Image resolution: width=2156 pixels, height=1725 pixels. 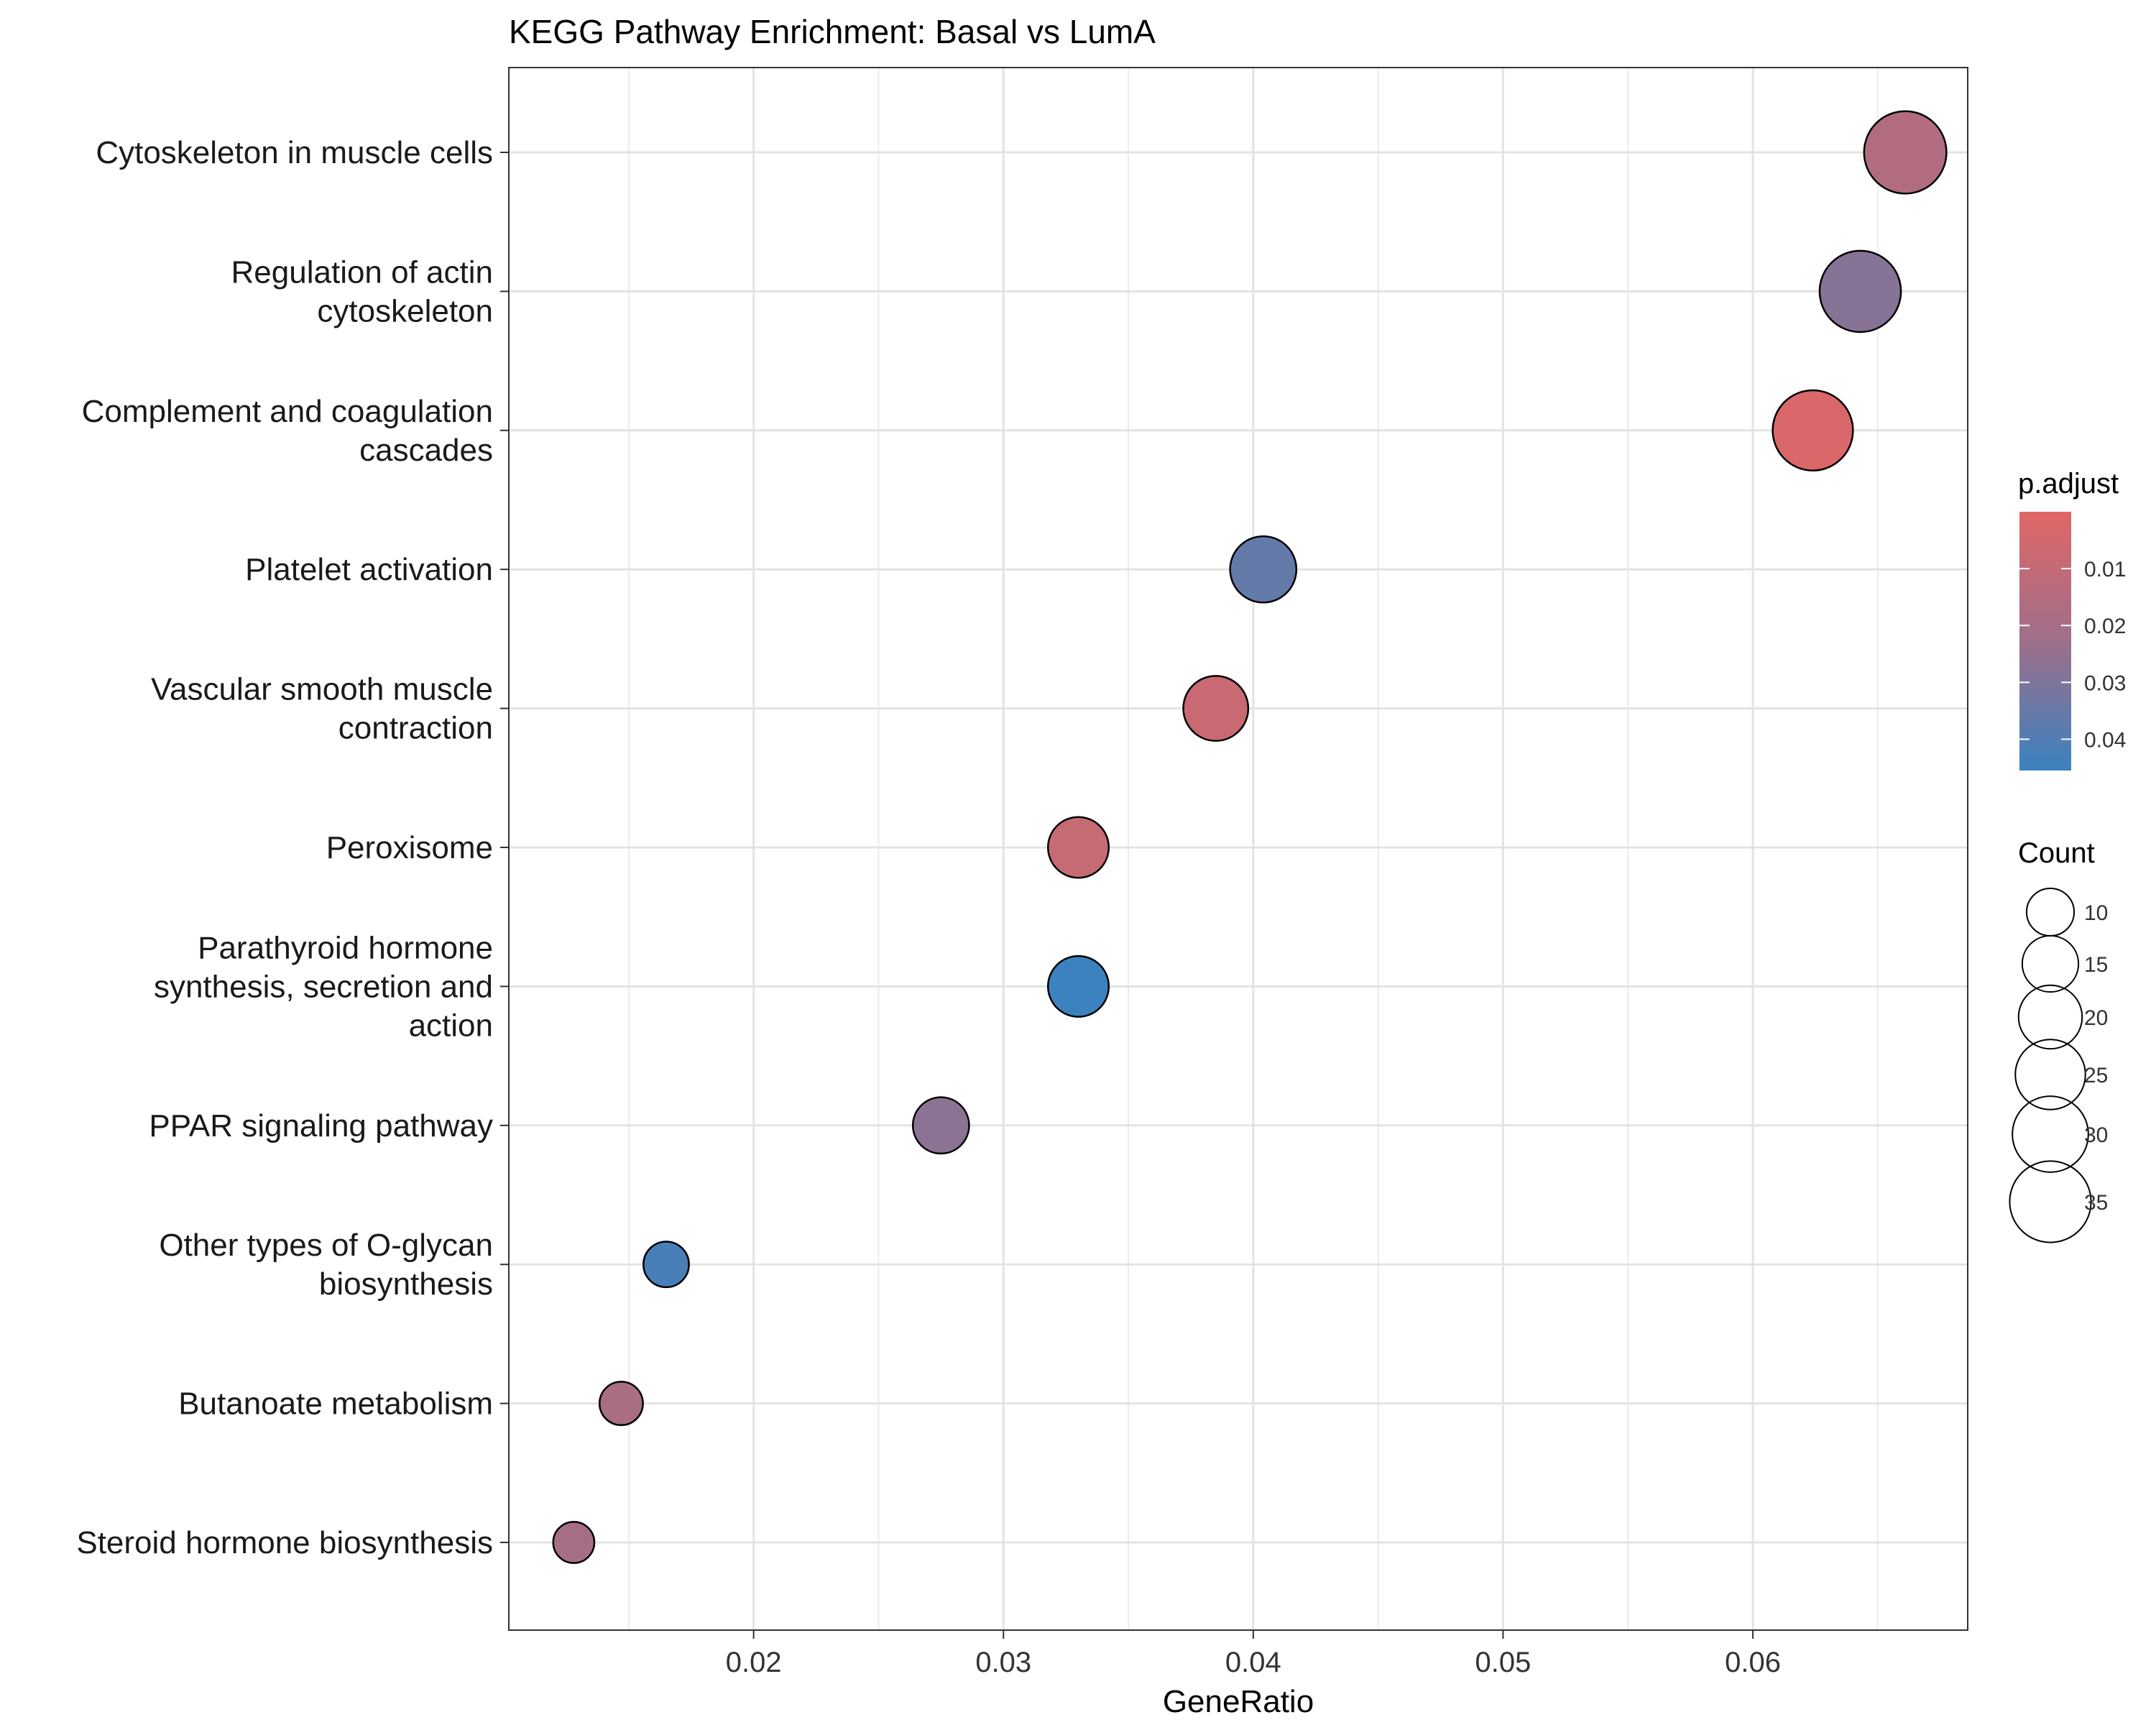 I want to click on size-legend: Count 10 15 20 25 30 35, so click(x=2058, y=1040).